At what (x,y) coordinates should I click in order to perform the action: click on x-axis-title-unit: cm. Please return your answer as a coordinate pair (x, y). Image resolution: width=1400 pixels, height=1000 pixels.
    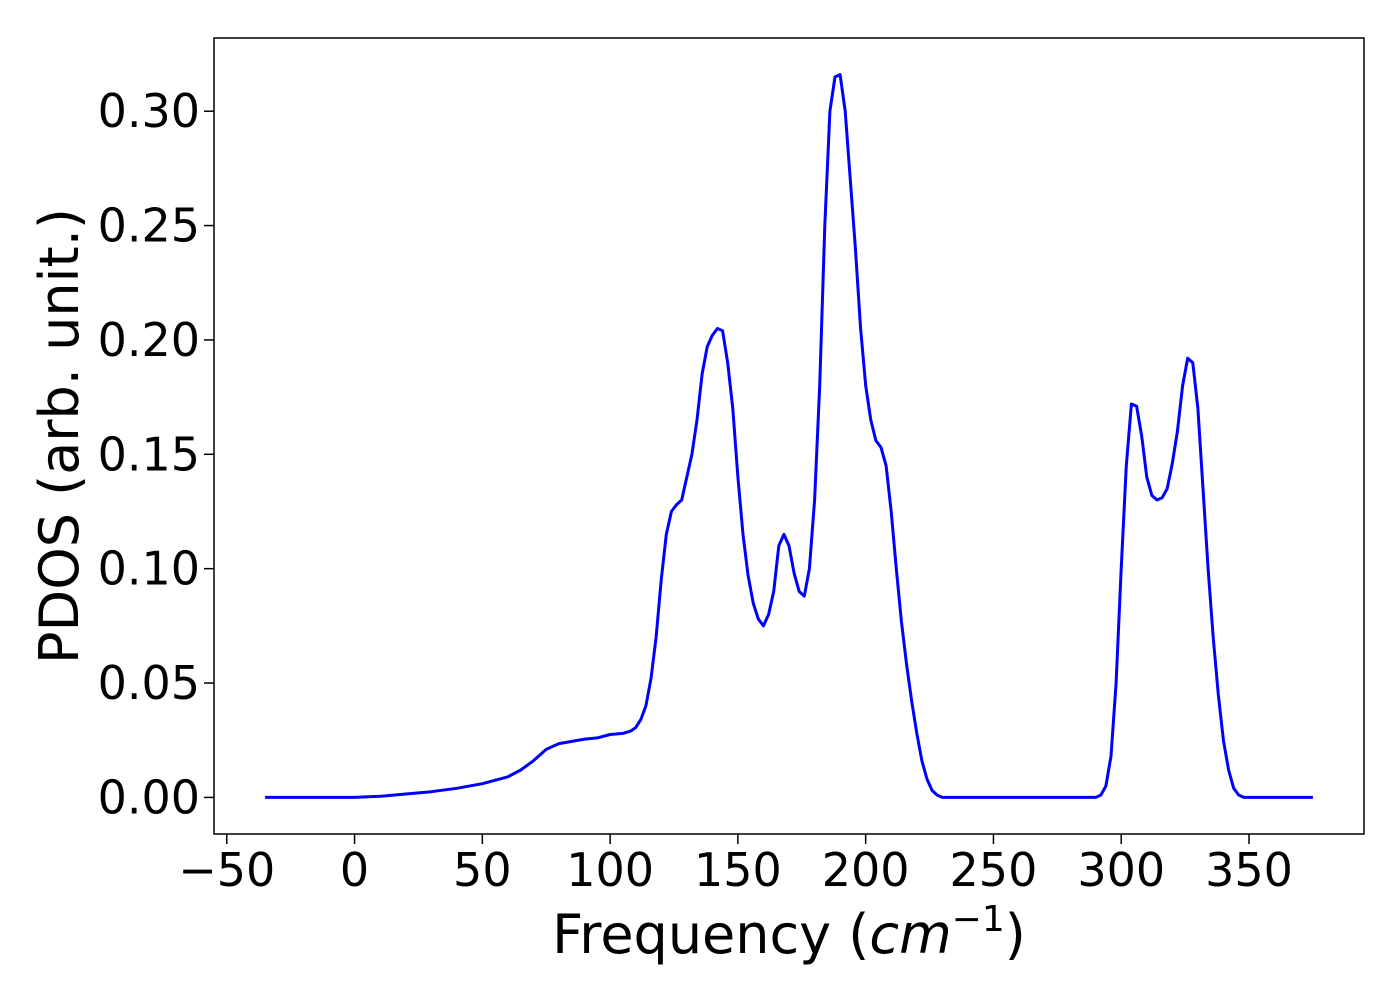
    Looking at the image, I should click on (910, 934).